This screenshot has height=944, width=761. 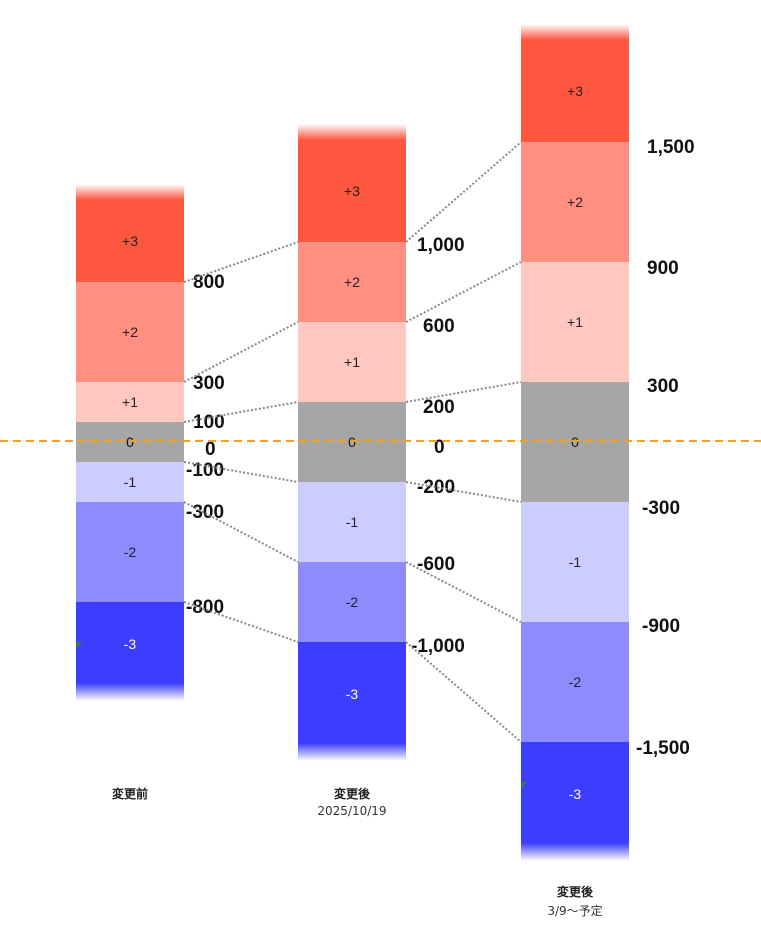 What do you see at coordinates (436, 564) in the screenshot?
I see `threshold-label: -600` at bounding box center [436, 564].